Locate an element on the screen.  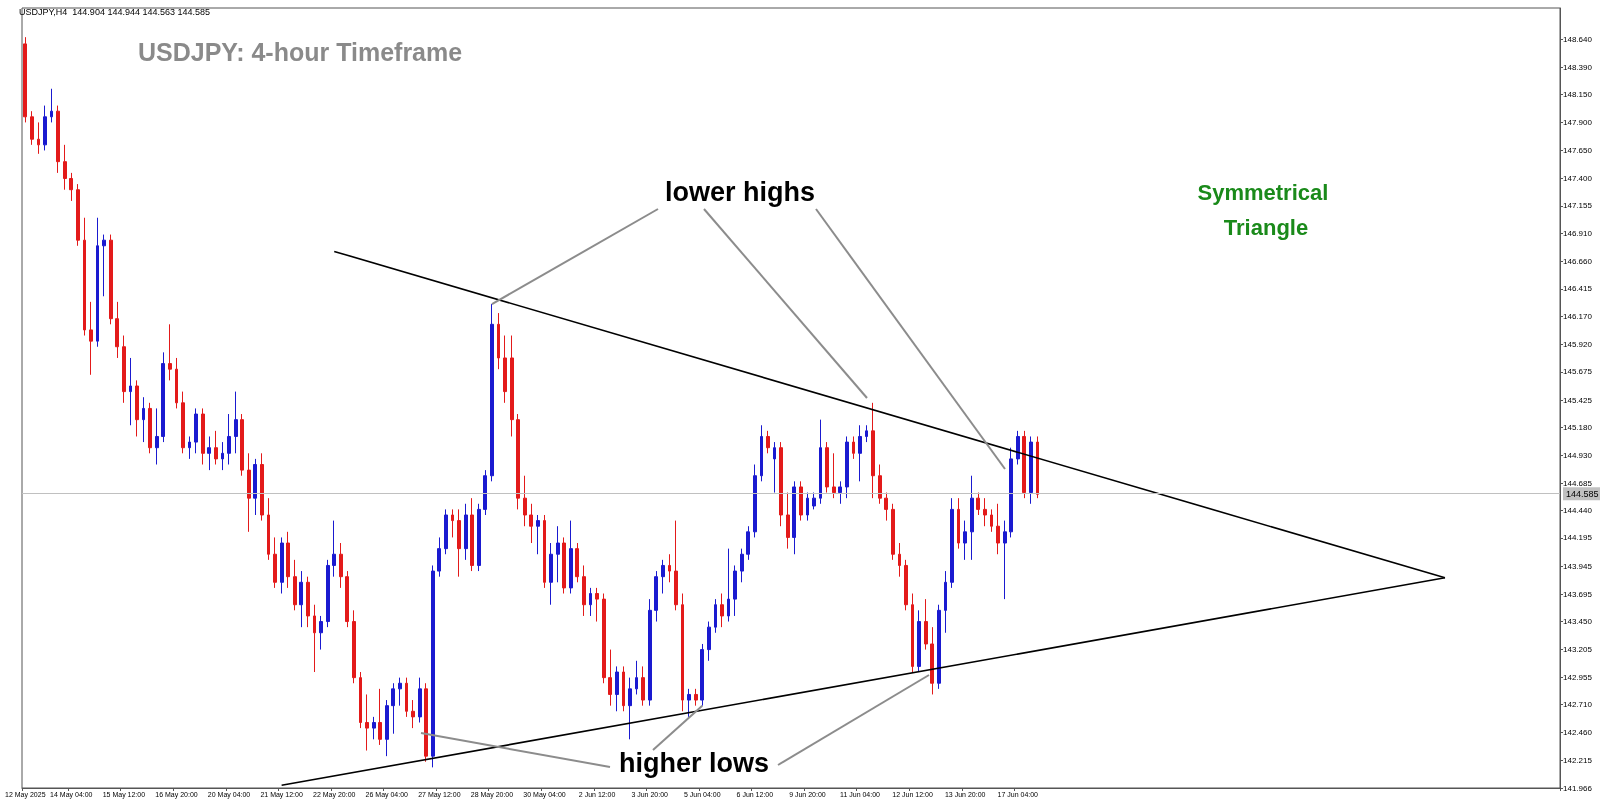
y-tick-label: 148.390 is located at coordinates (1578, 67).